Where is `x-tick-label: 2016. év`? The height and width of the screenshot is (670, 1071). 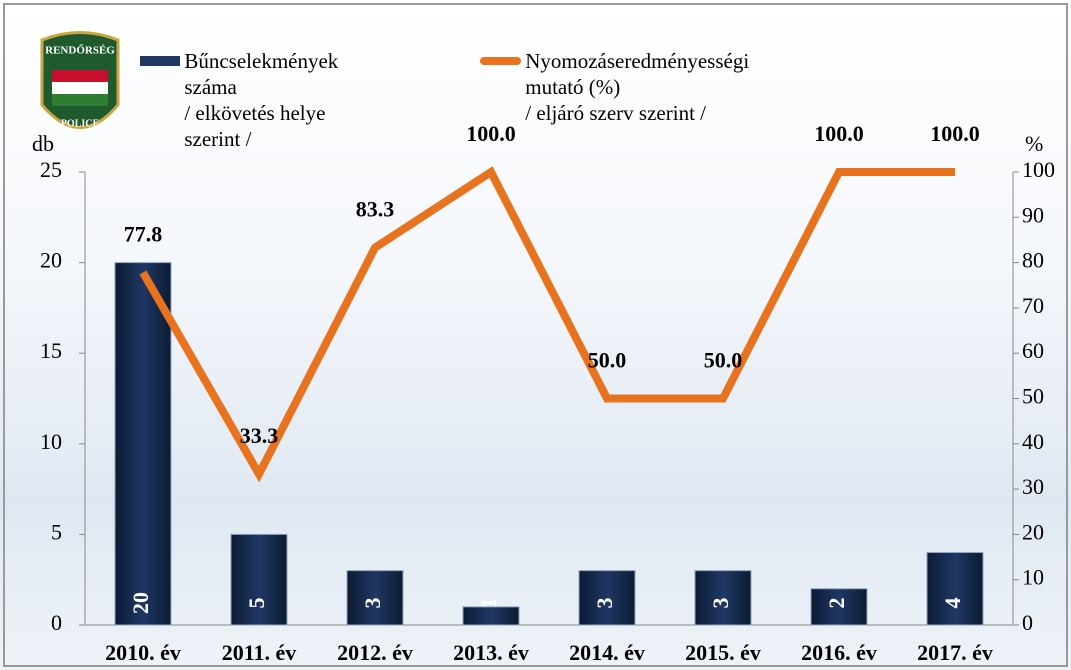
x-tick-label: 2016. év is located at coordinates (839, 652).